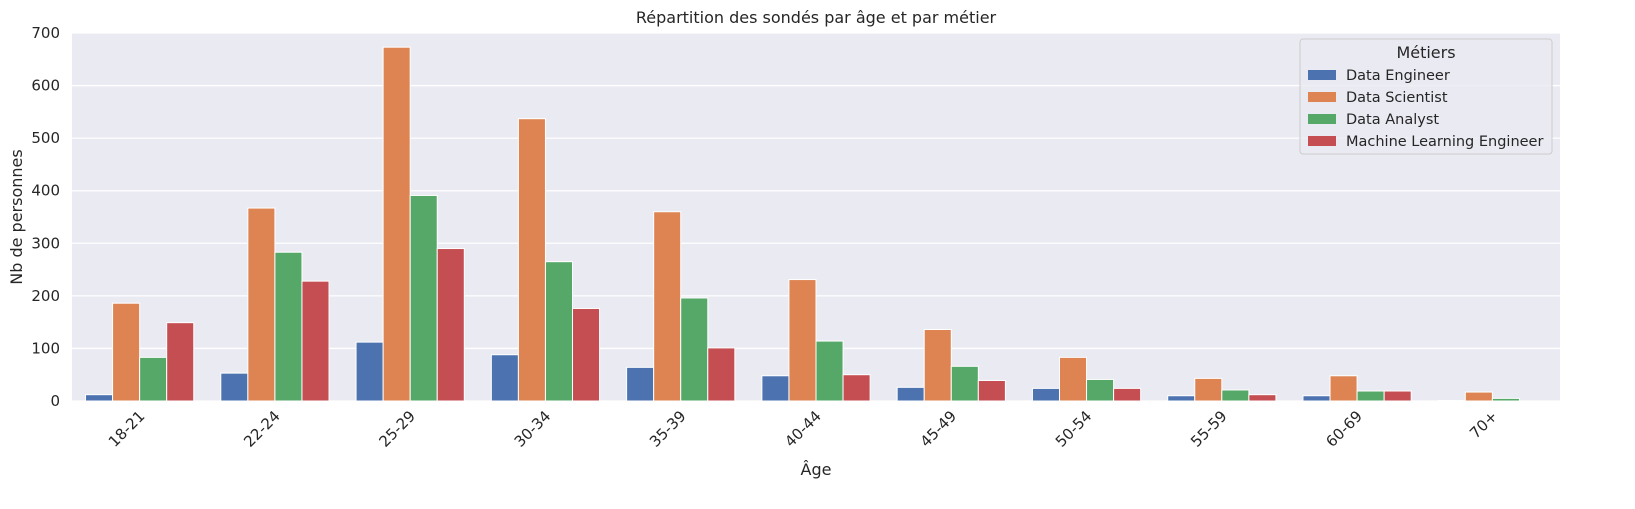 The image size is (1635, 509). What do you see at coordinates (127, 429) in the screenshot?
I see `x-tick-label: 18-21` at bounding box center [127, 429].